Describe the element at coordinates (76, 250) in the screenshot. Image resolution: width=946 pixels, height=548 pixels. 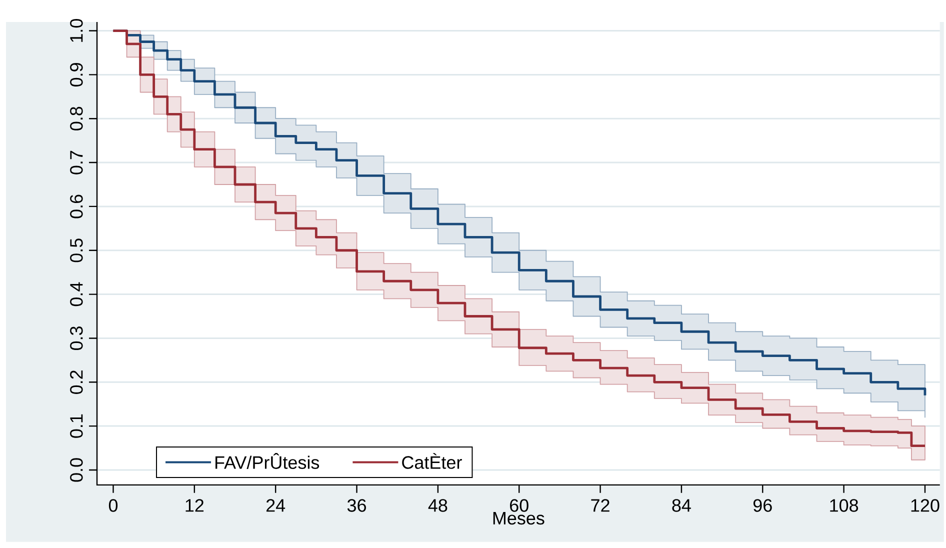
I see `y-tick-label: 0.5` at that location.